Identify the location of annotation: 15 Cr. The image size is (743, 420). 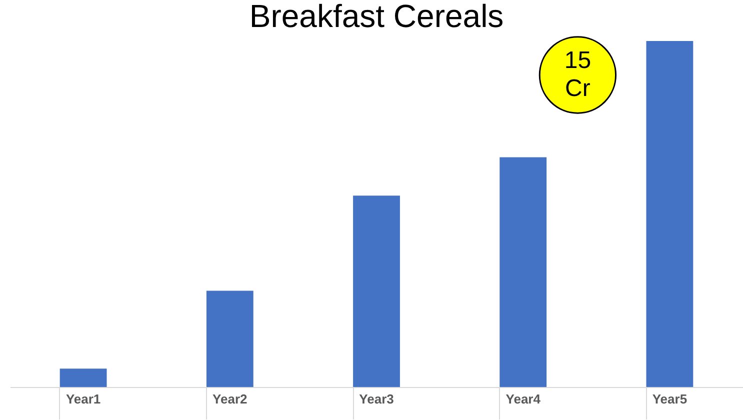
(578, 74).